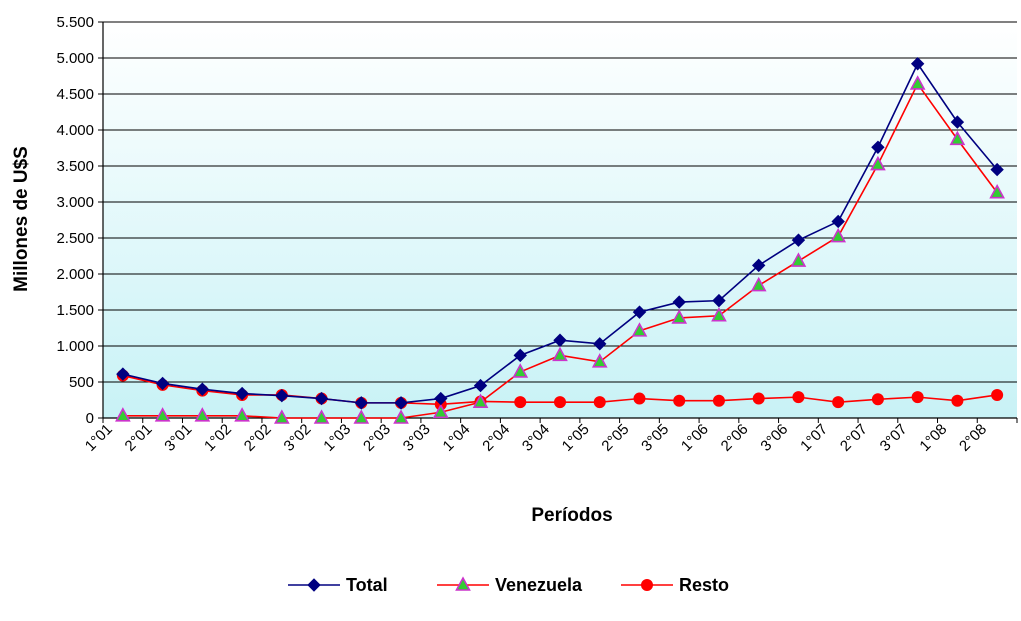  Describe the element at coordinates (258, 438) in the screenshot. I see `x-tick-label: 2°02` at that location.